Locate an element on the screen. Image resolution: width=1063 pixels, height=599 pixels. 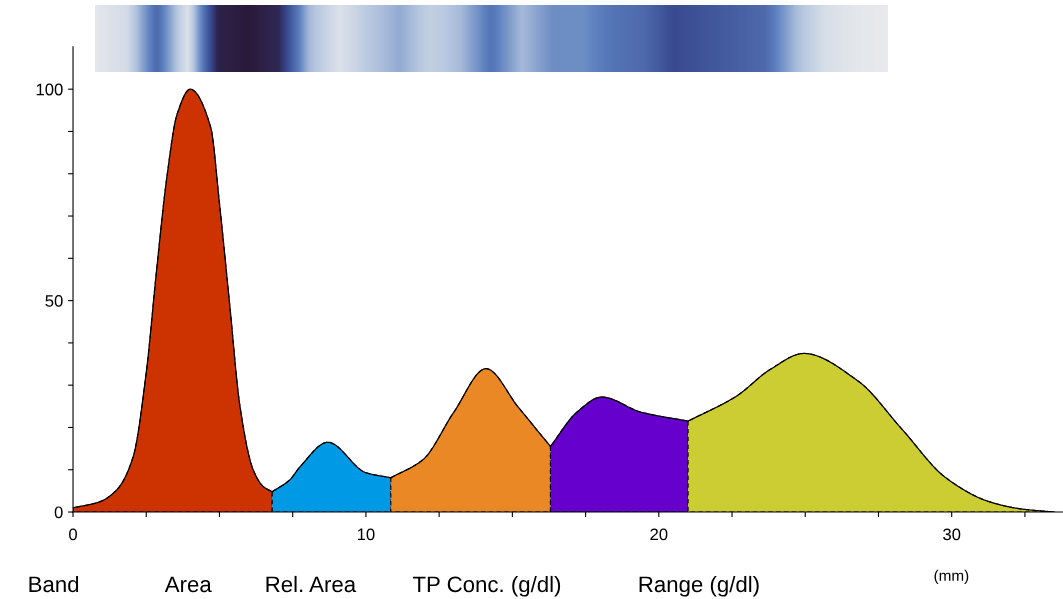
x-tick-label: 0 is located at coordinates (73, 534).